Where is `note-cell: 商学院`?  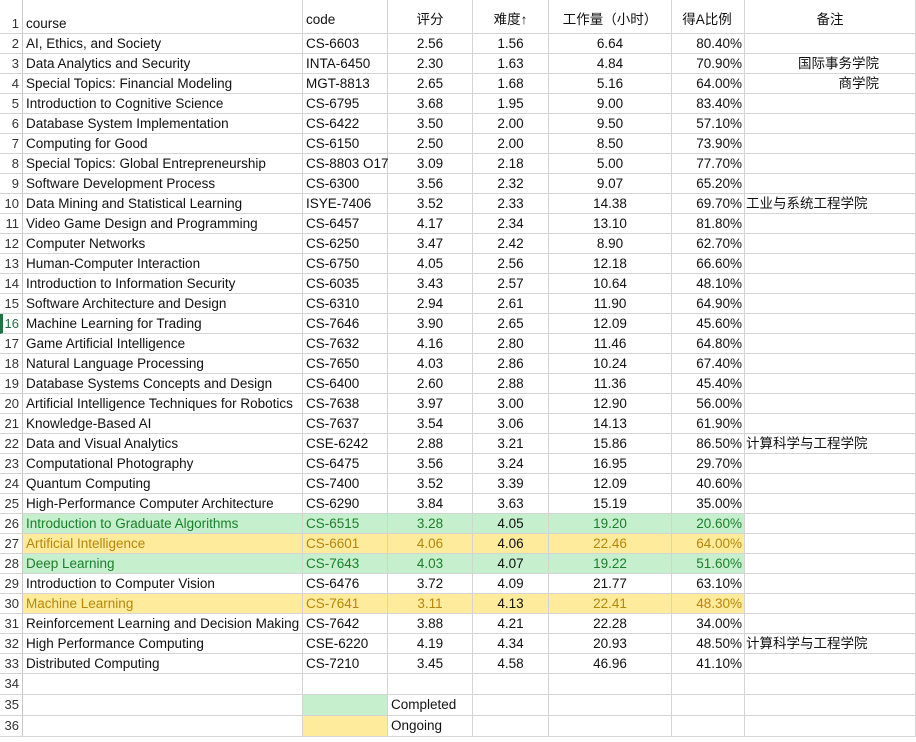
note-cell: 商学院 is located at coordinates (830, 84).